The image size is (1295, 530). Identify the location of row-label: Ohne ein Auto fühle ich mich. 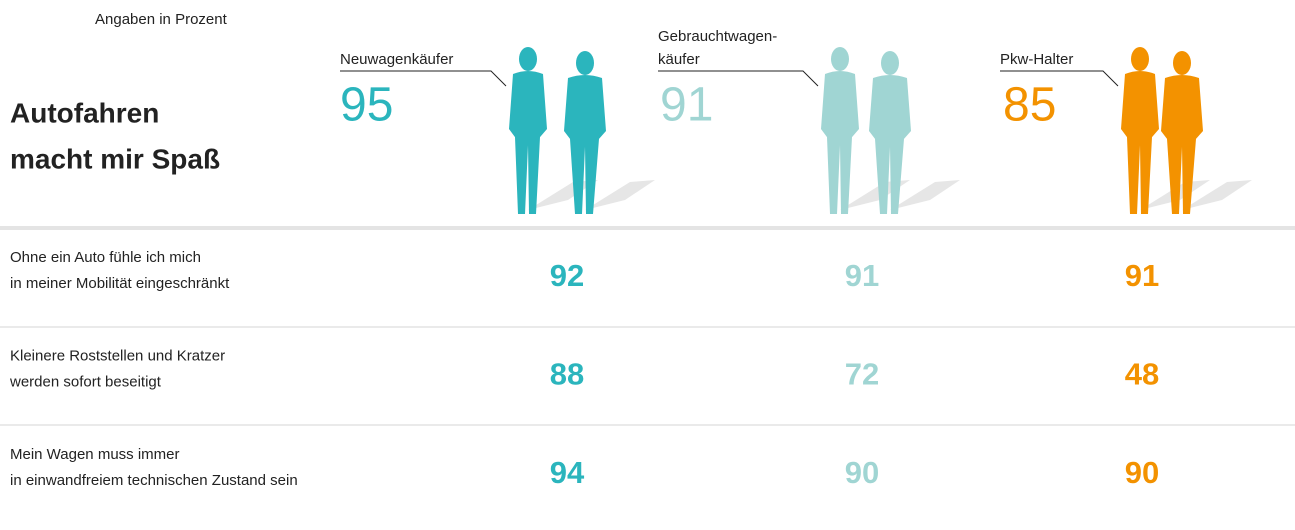
(105, 257).